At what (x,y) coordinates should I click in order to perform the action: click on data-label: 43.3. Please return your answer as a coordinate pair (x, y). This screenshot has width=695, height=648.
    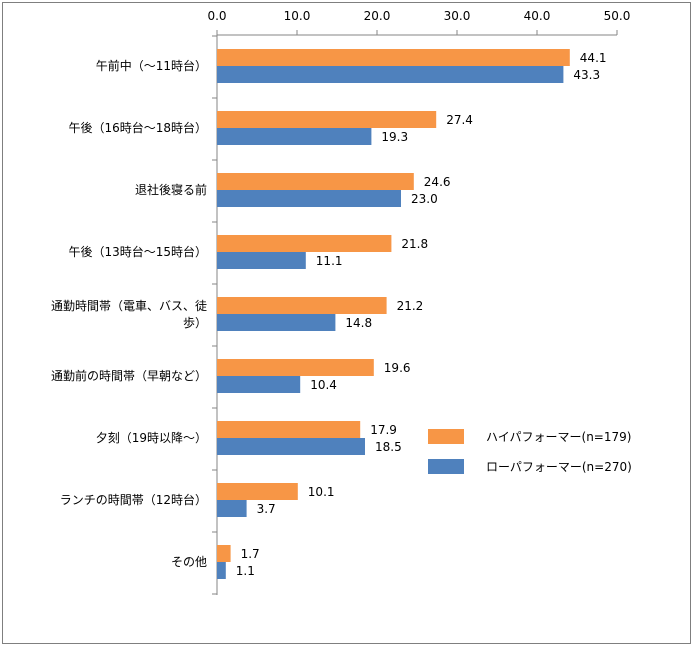
    Looking at the image, I should click on (586, 75).